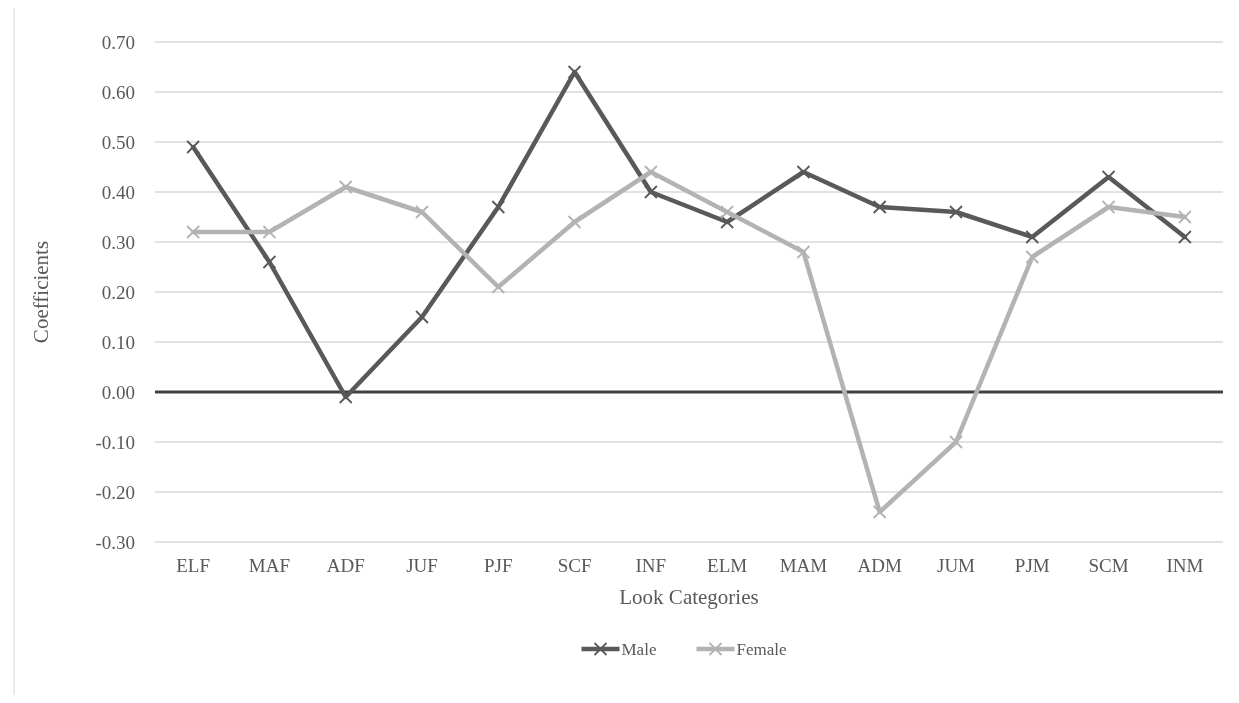  Describe the element at coordinates (118, 42) in the screenshot. I see `y-tick-label: 0.70` at that location.